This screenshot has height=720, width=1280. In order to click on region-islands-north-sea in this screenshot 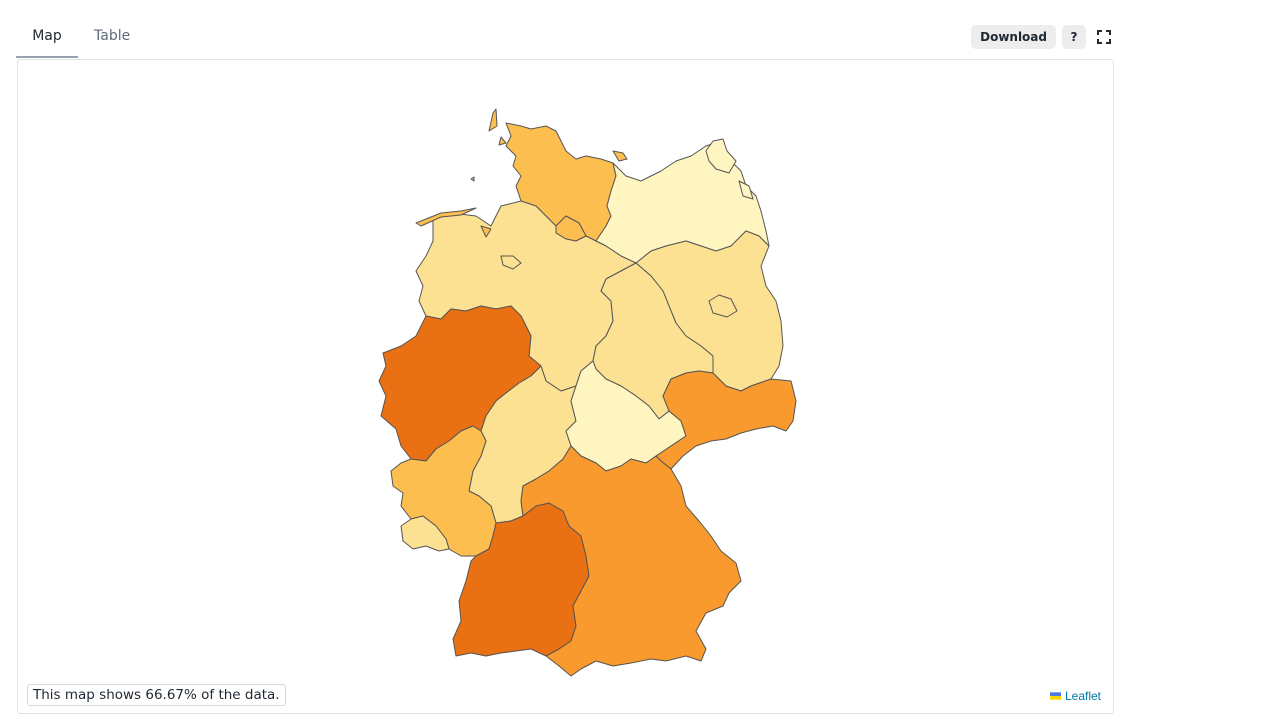, I will do `click(521, 173)`.